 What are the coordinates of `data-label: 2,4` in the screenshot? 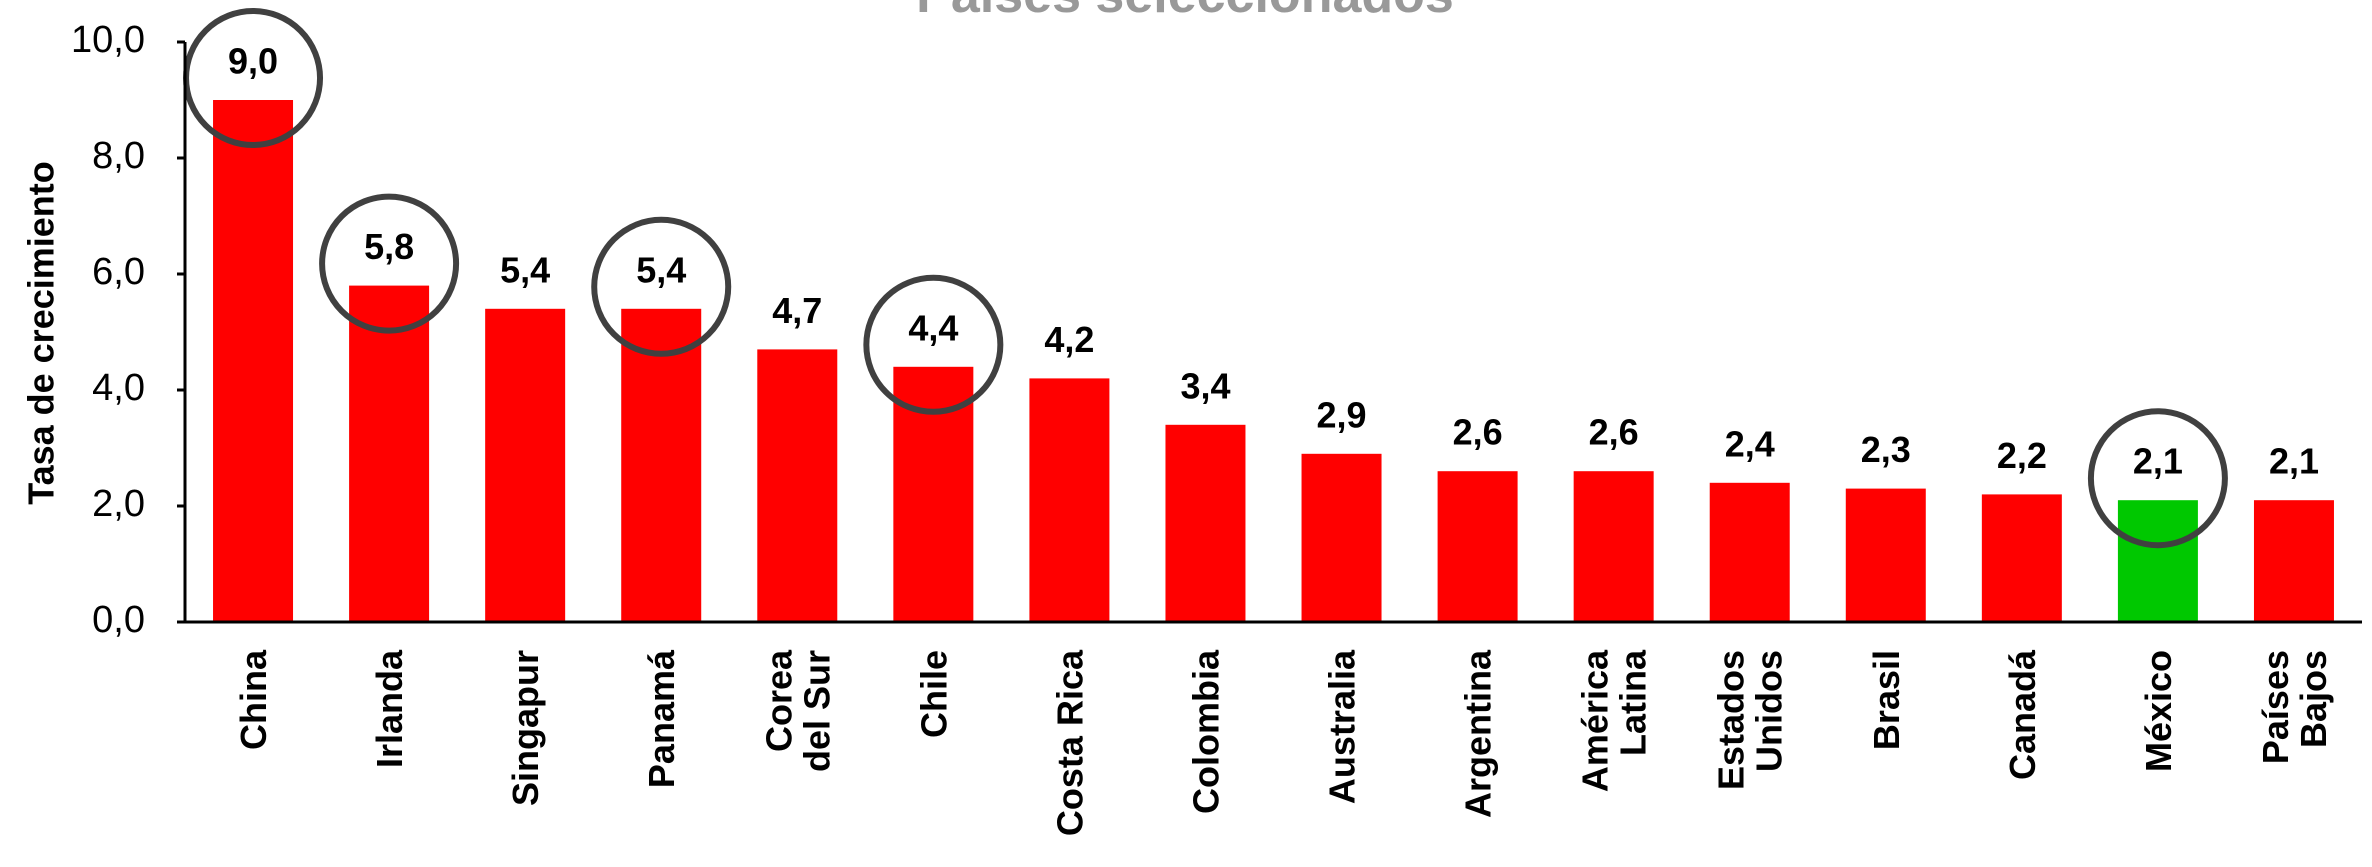 It's located at (1750, 443).